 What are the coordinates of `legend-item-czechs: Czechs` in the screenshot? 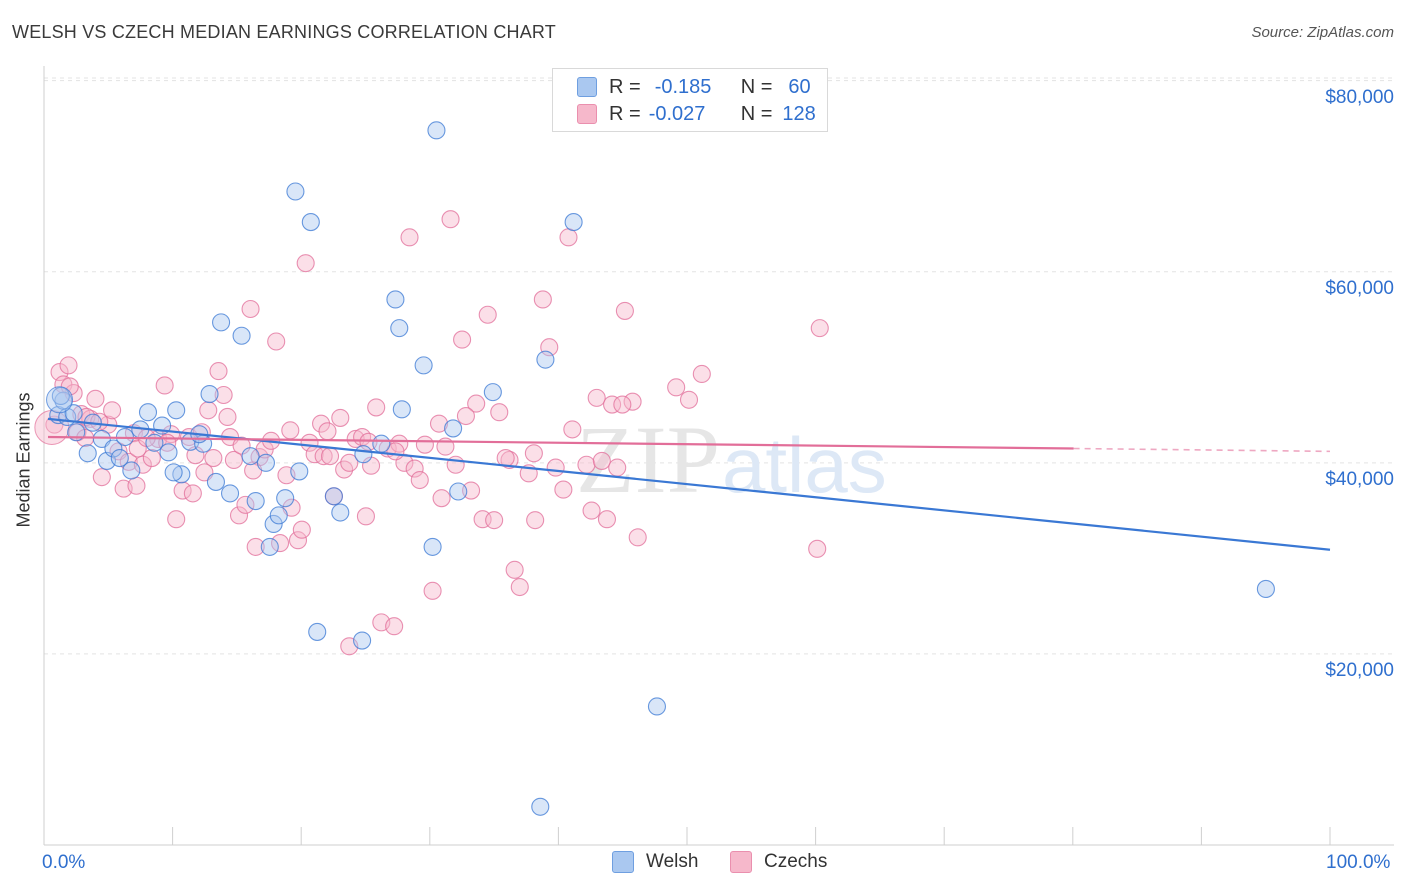 It's located at (778, 862).